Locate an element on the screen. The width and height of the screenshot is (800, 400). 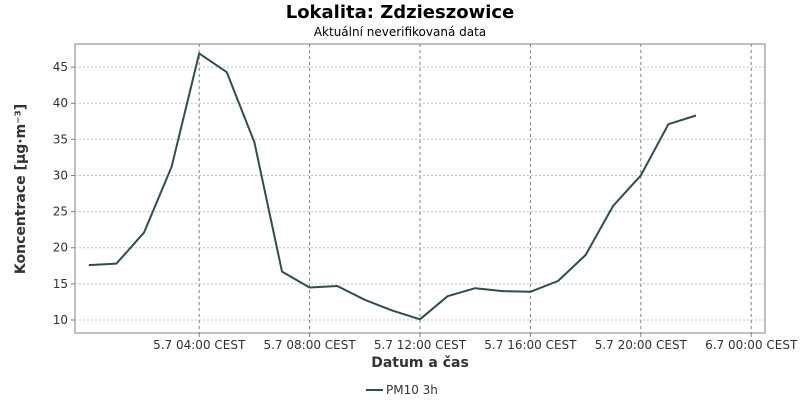
x-tick-label: 5.7 04:00 CEST is located at coordinates (199, 345).